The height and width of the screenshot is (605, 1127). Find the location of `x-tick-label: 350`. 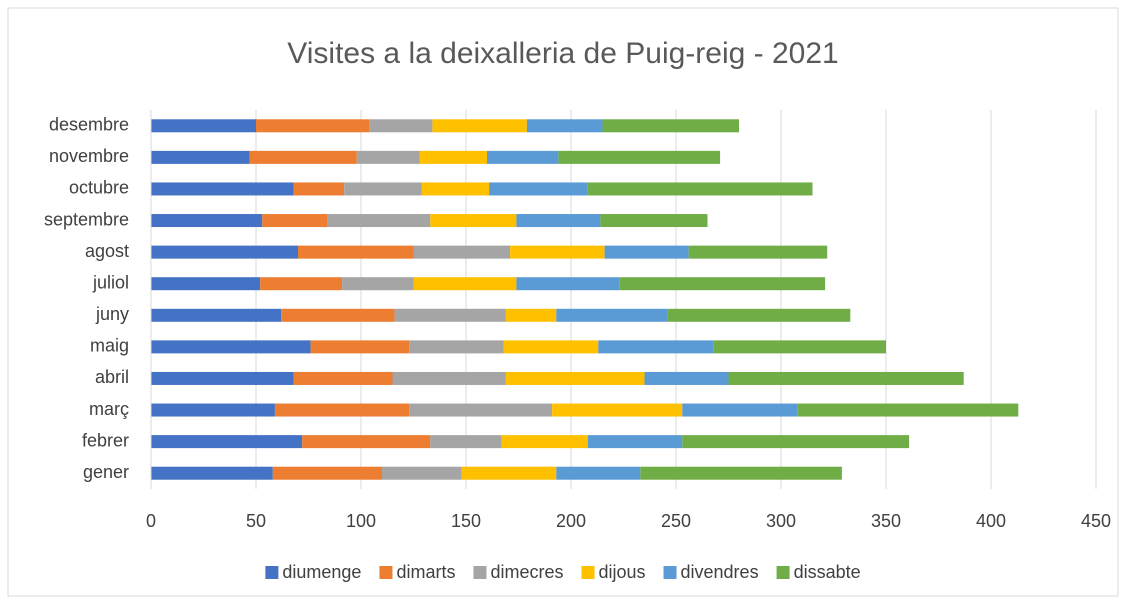

x-tick-label: 350 is located at coordinates (886, 521).